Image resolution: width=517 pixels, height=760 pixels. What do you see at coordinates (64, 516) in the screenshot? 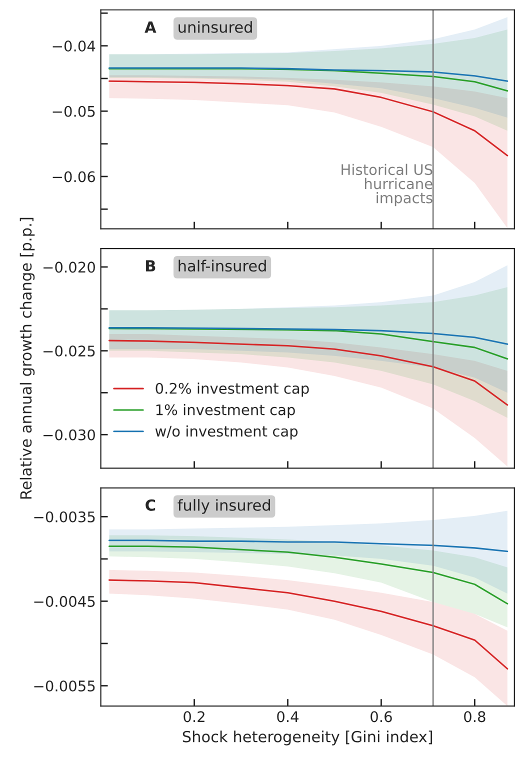
I see `y-tick-label: −0.0035` at bounding box center [64, 516].